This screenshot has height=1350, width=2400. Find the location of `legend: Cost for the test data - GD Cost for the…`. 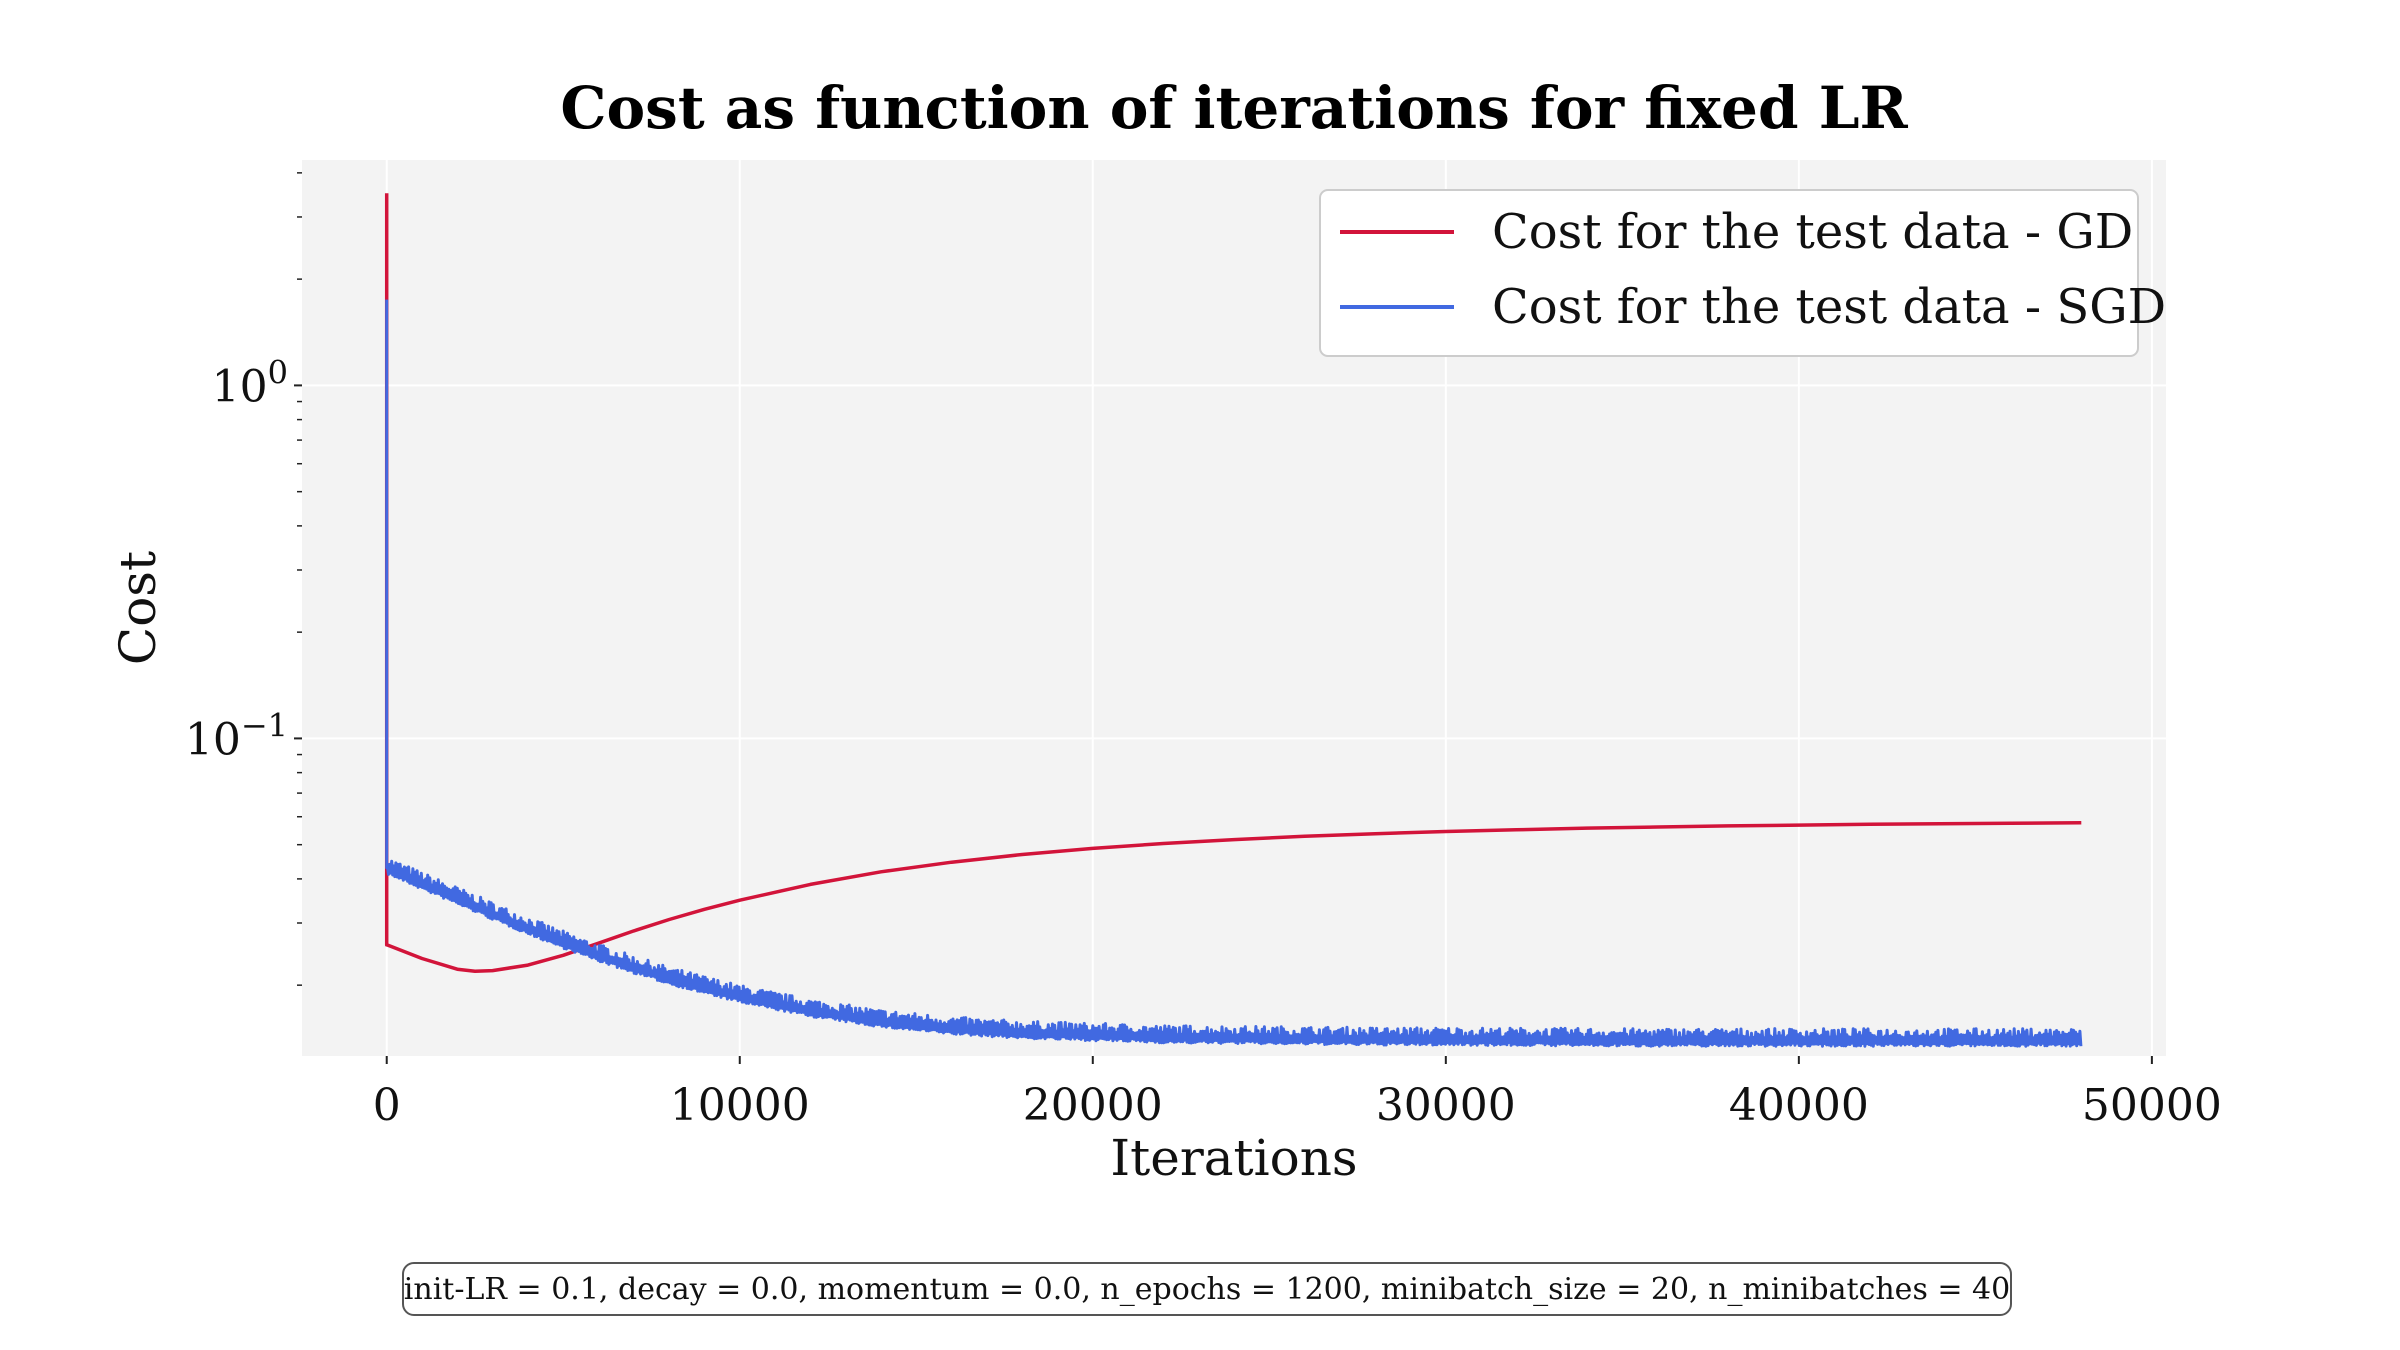

legend: Cost for the test data - GD Cost for the… is located at coordinates (1742, 273).